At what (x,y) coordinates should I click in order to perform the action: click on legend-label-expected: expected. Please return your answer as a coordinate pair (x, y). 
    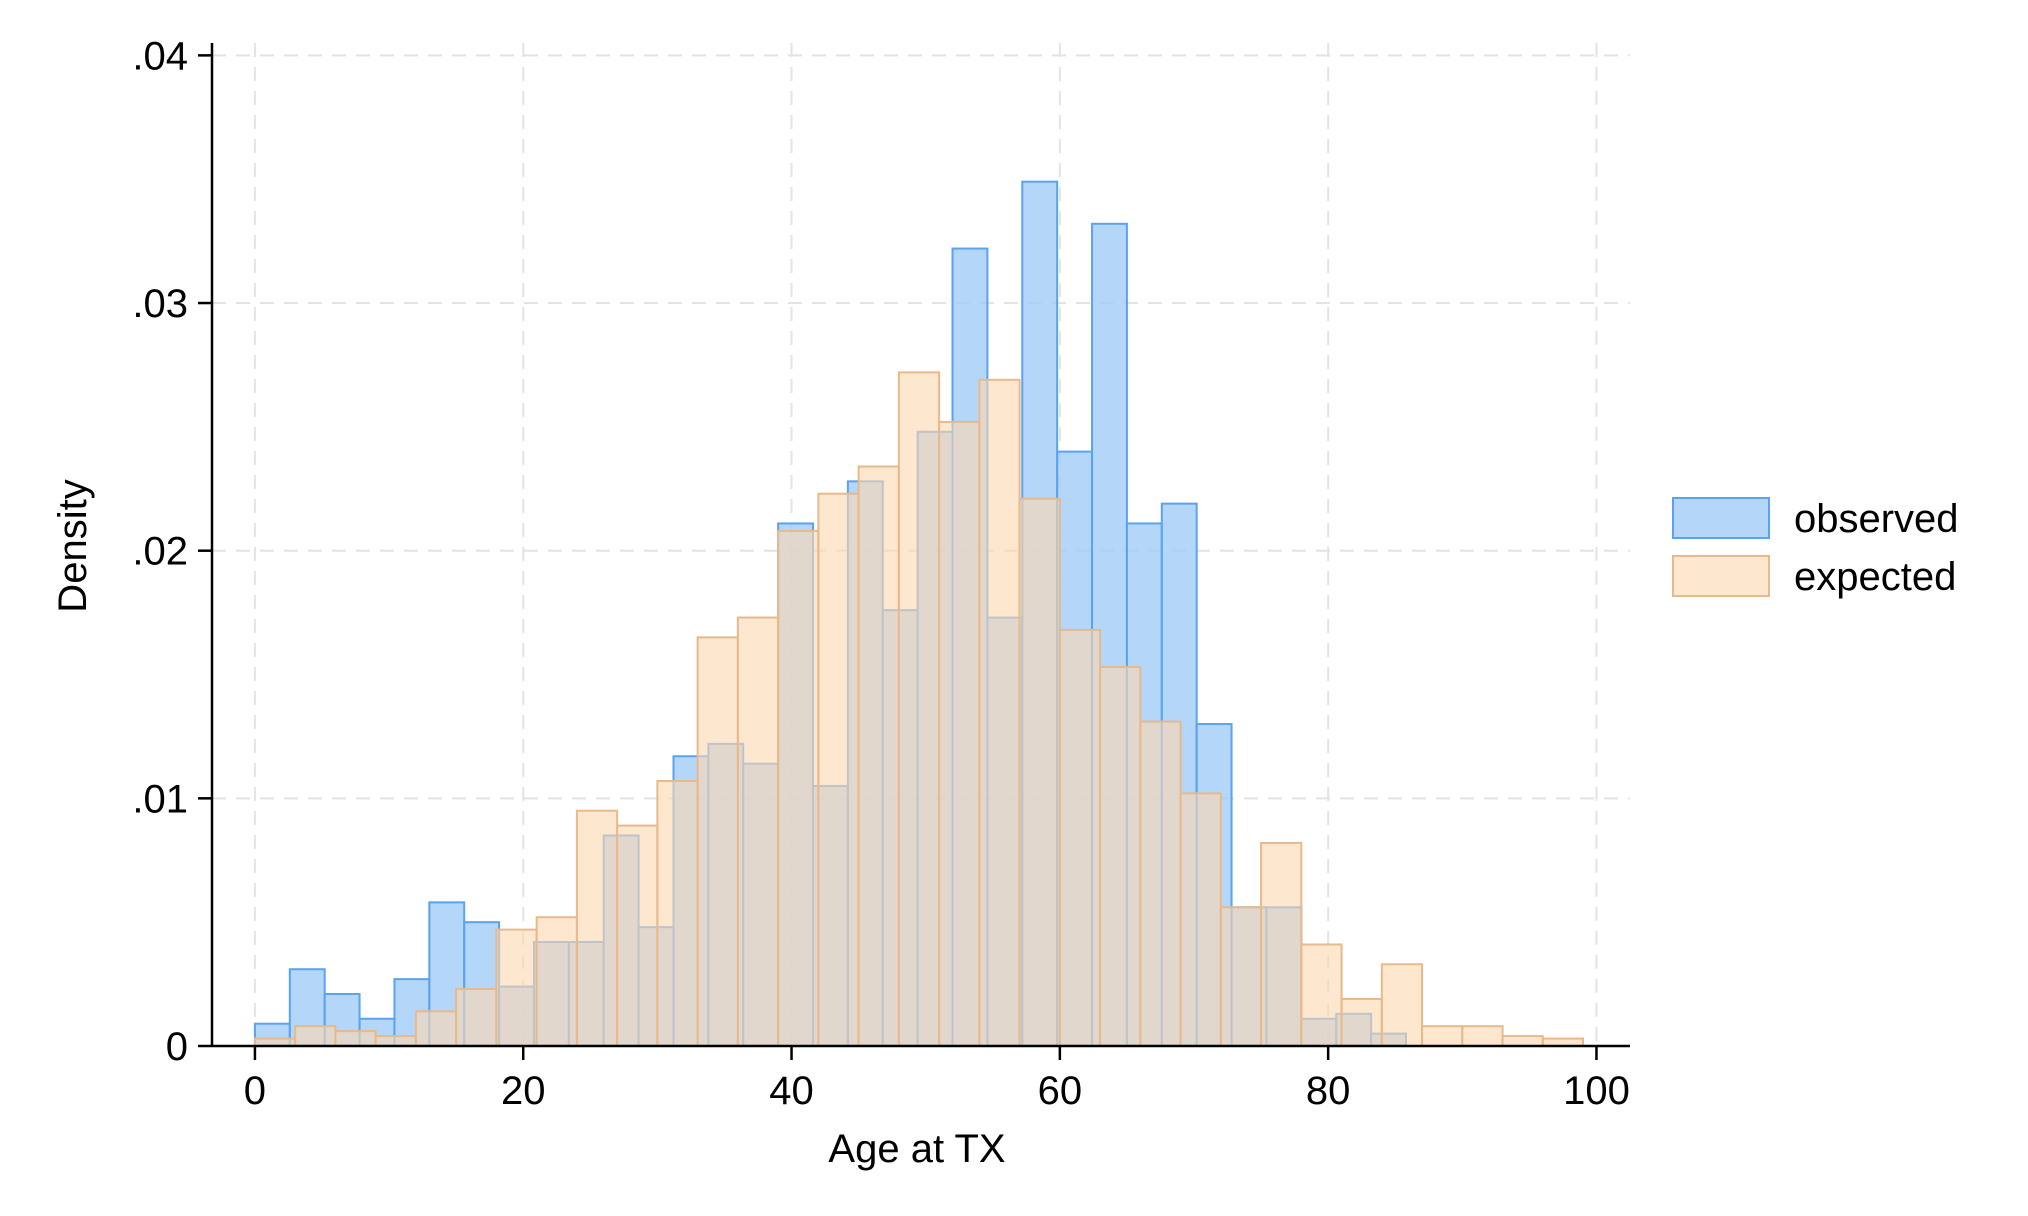
    Looking at the image, I should click on (1875, 577).